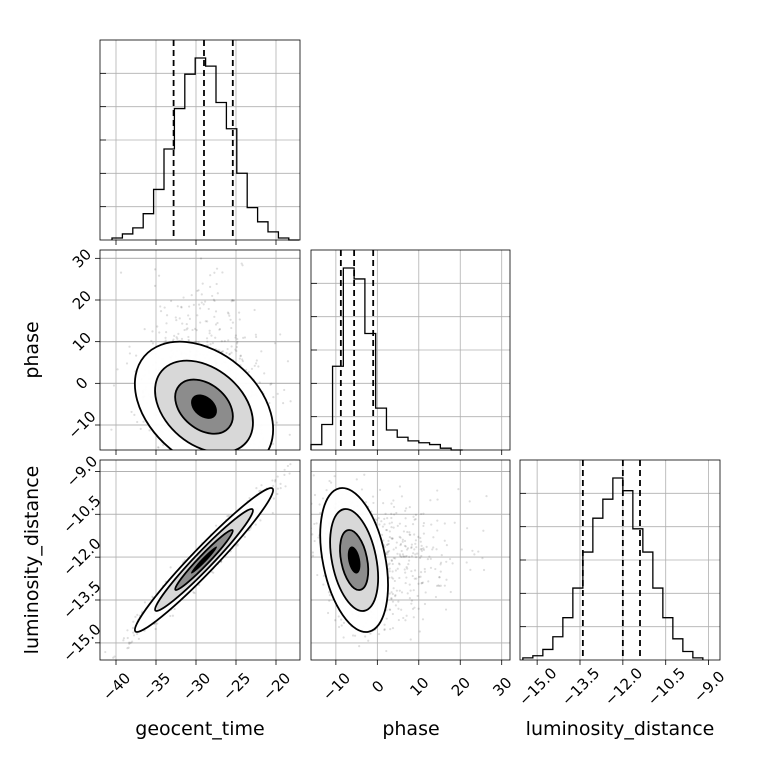 The height and width of the screenshot is (760, 760). Describe the element at coordinates (537, 686) in the screenshot. I see `x-tick-label: −15.0` at that location.